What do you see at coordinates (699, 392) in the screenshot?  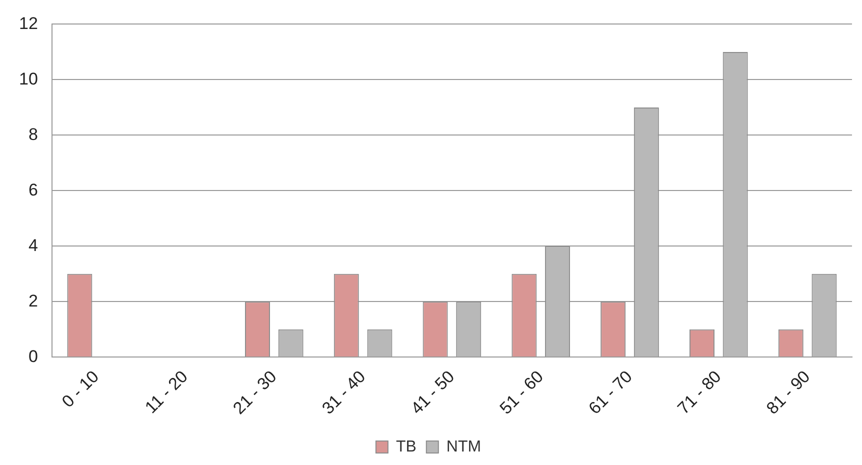 I see `x-tick-label: 71 - 80` at bounding box center [699, 392].